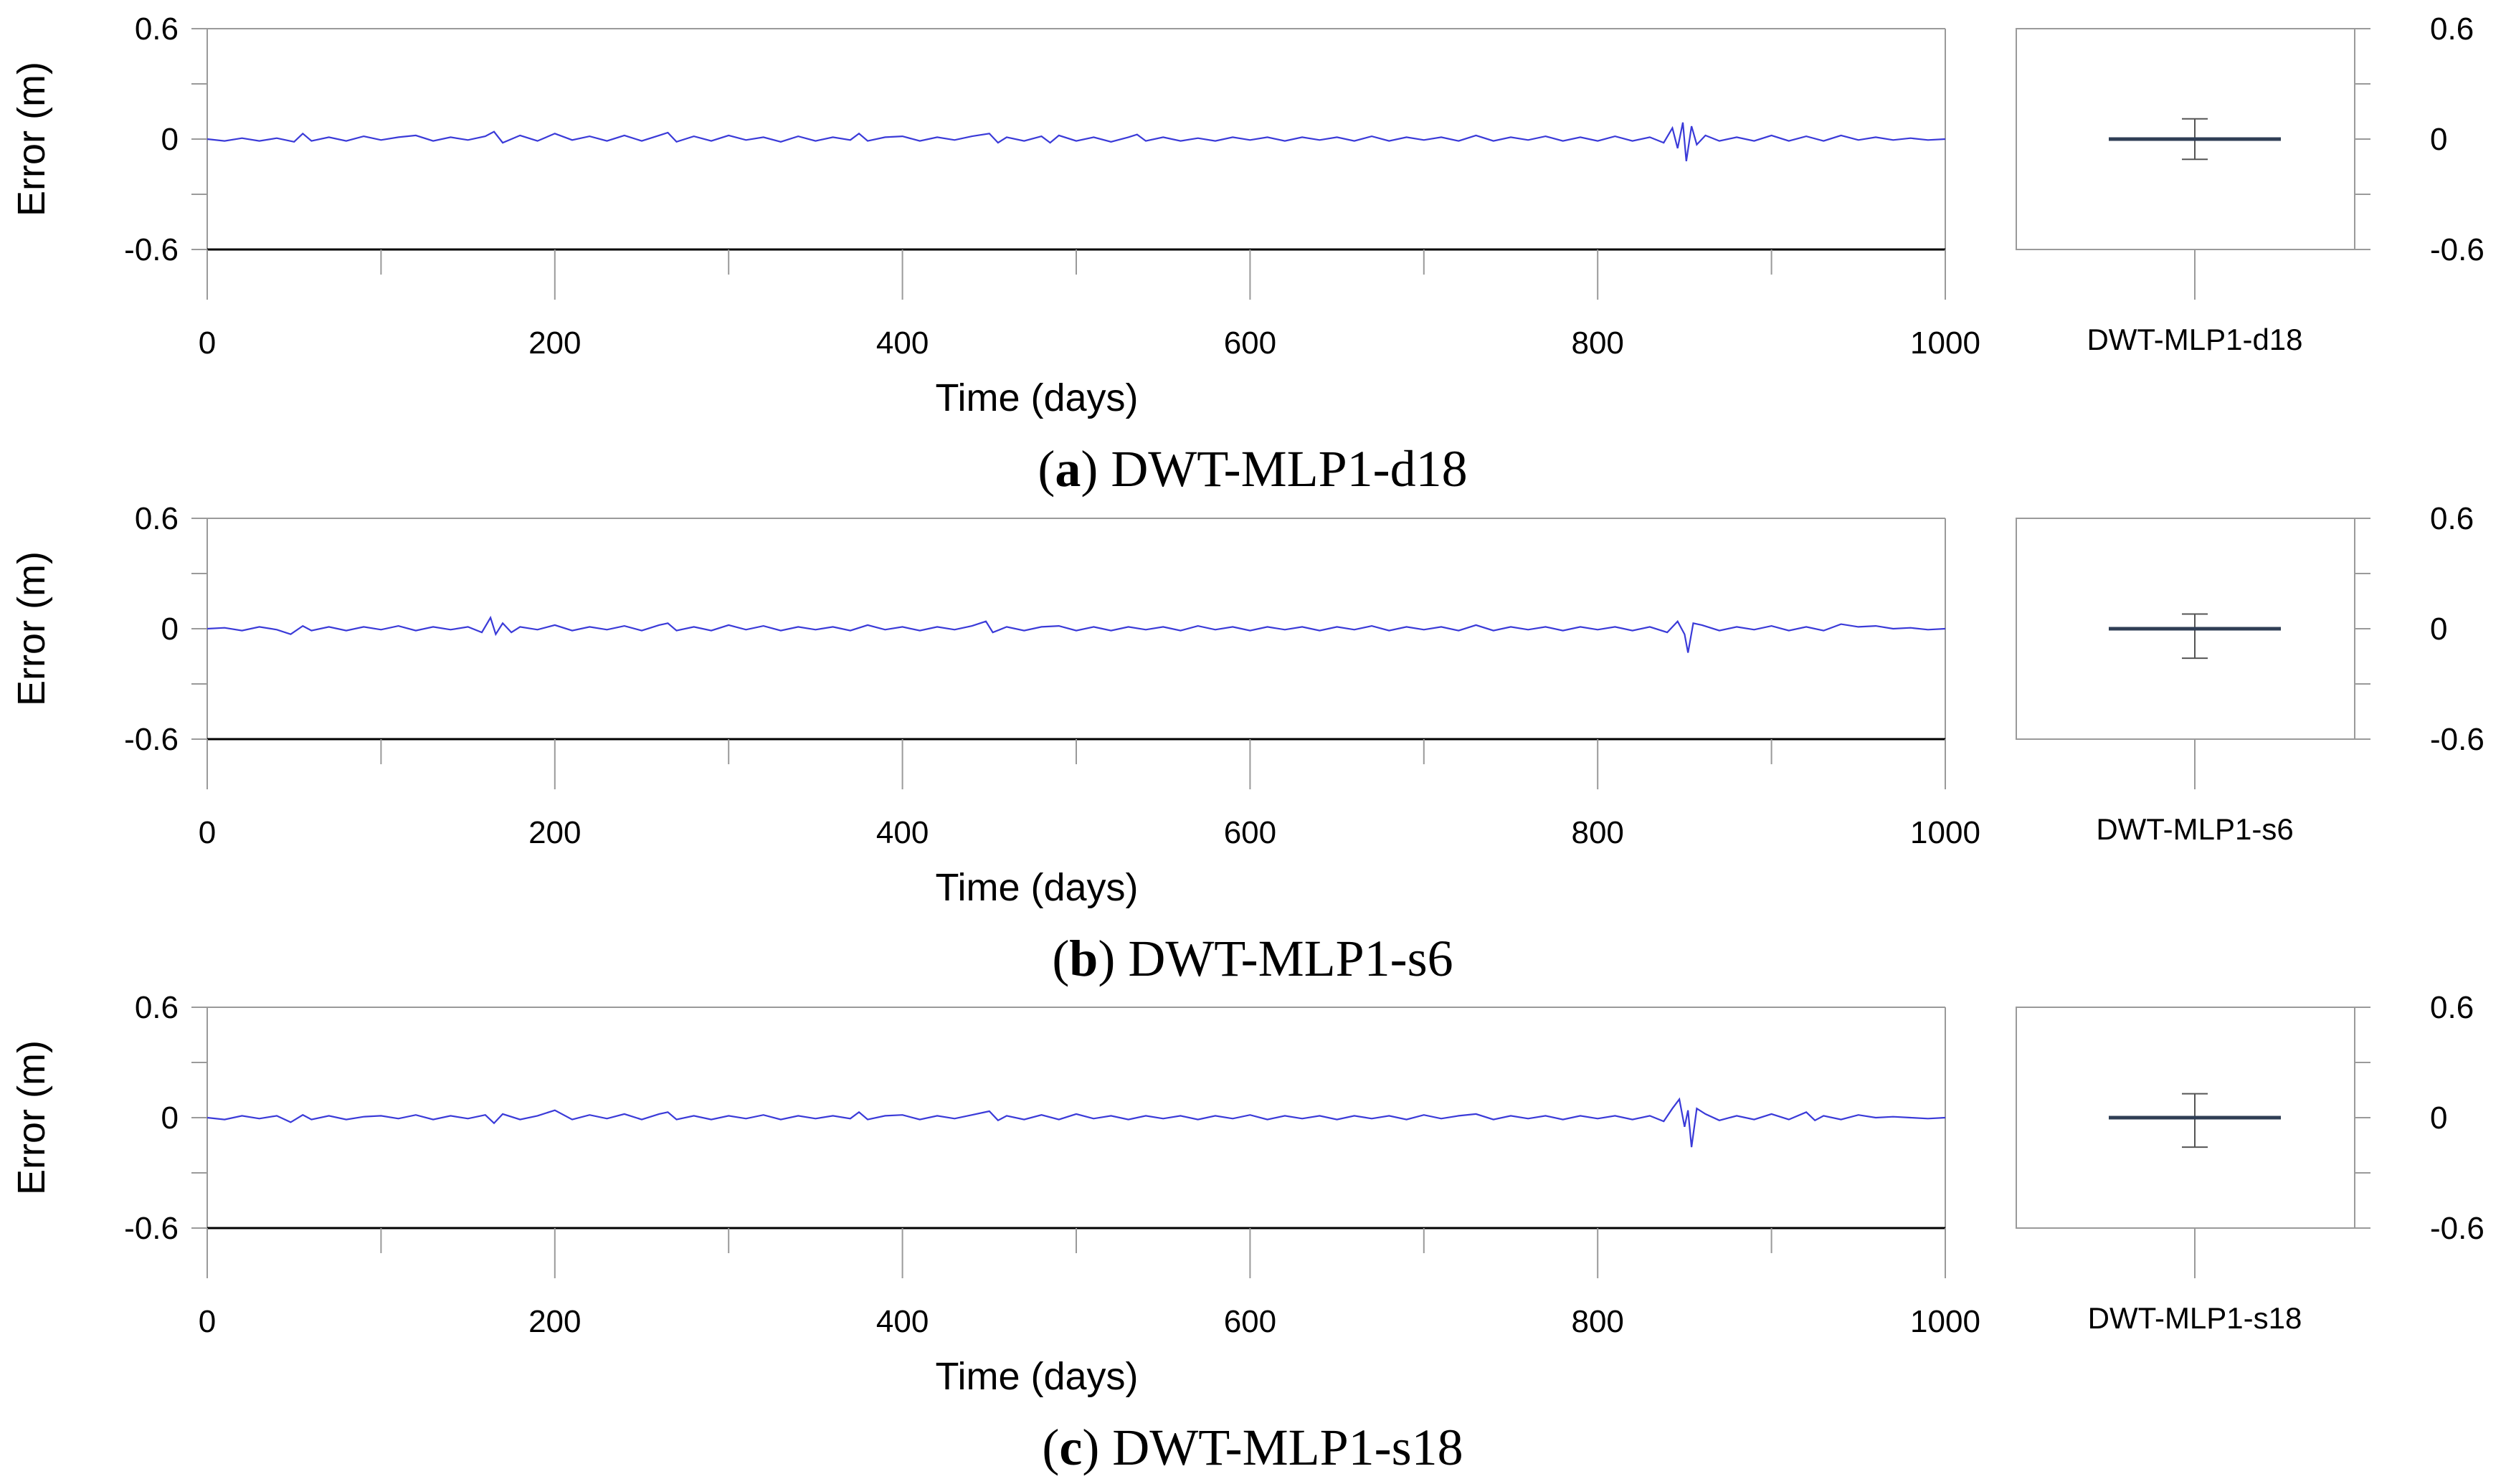 This screenshot has width=2506, height=1484. I want to click on caption-name: DWT-MLP1-s6, so click(1290, 959).